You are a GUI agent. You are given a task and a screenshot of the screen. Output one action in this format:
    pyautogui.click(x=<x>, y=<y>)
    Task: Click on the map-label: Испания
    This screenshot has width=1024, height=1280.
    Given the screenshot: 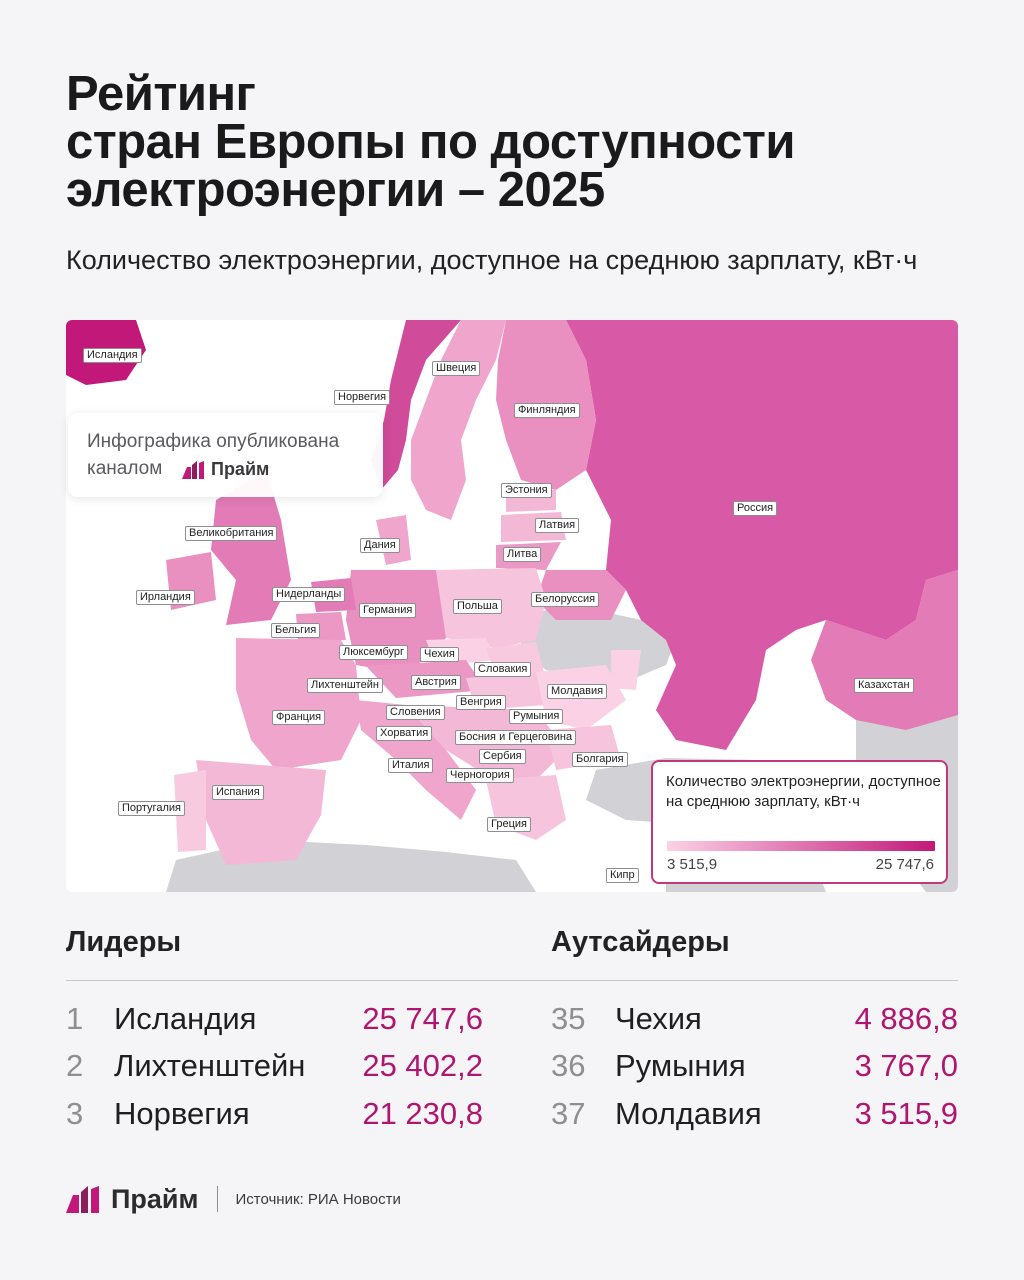 What is the action you would take?
    pyautogui.click(x=238, y=792)
    